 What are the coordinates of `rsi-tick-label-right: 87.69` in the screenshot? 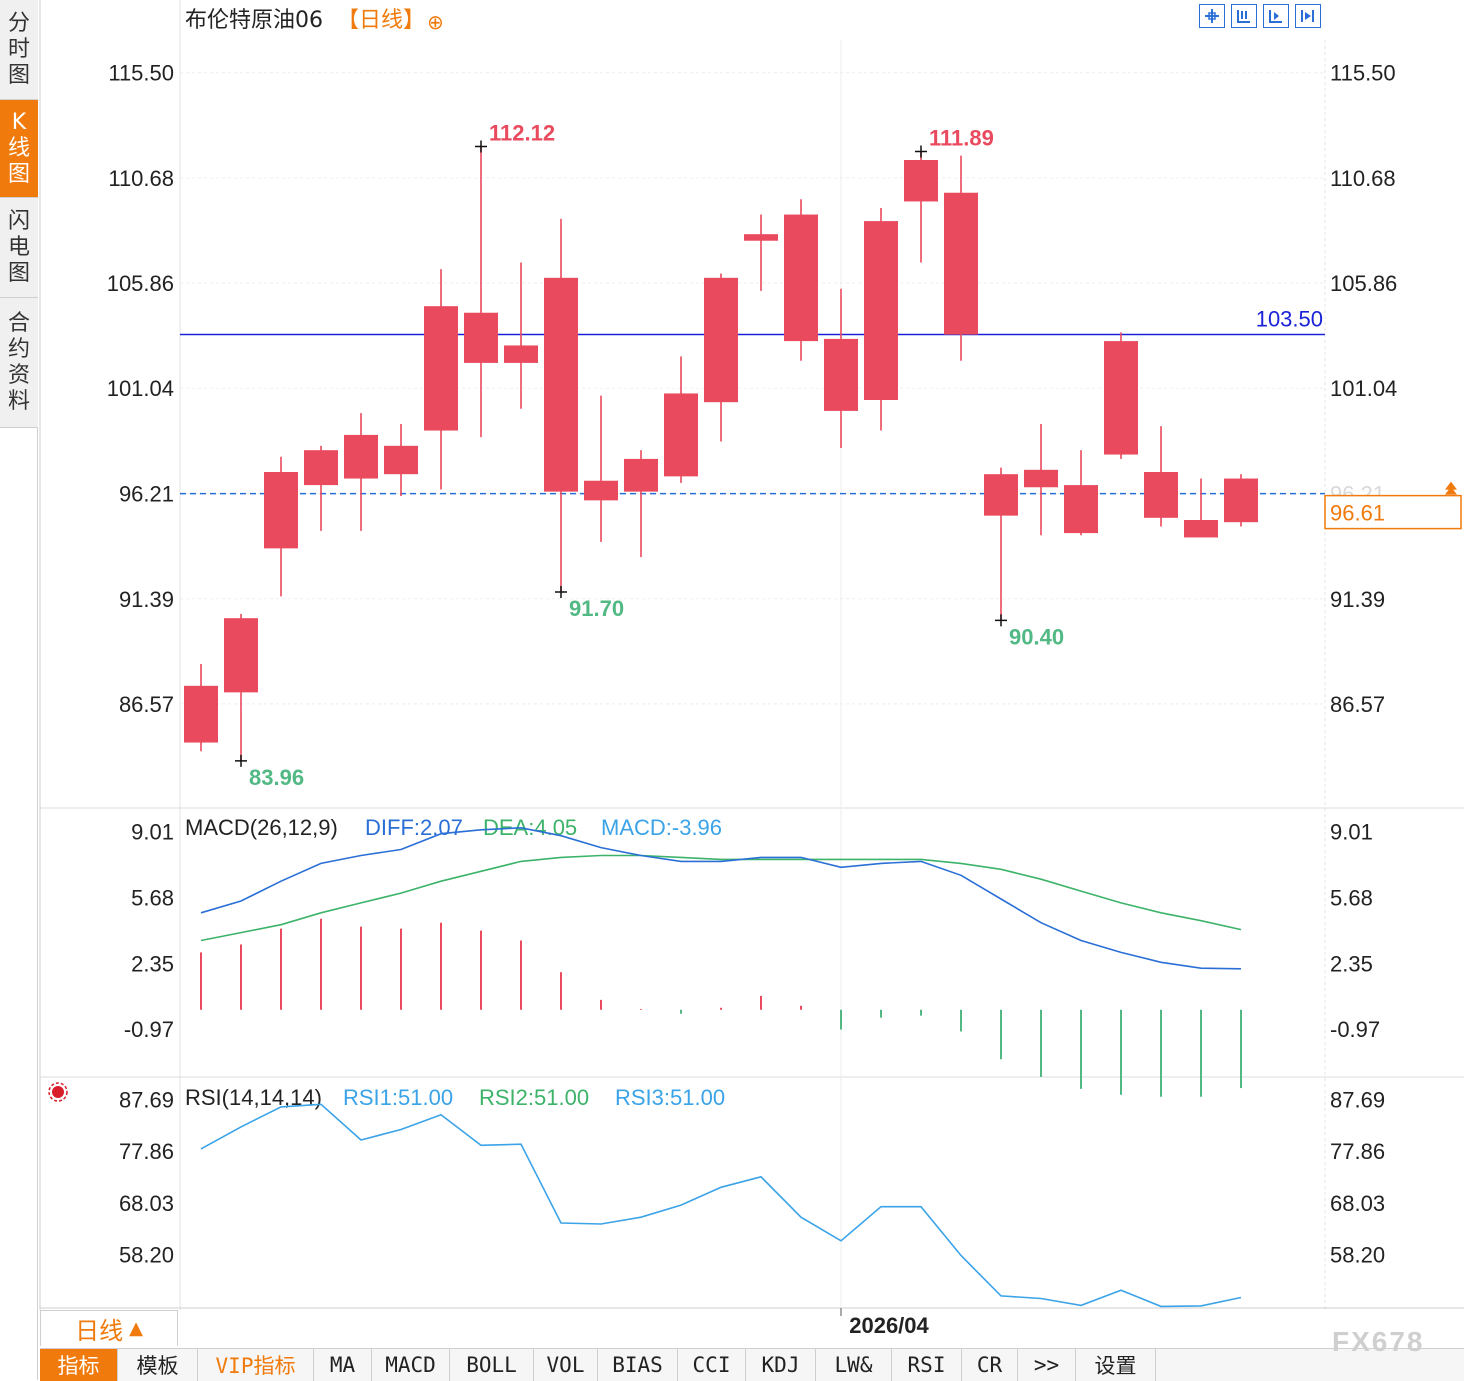 It's located at (1357, 1100).